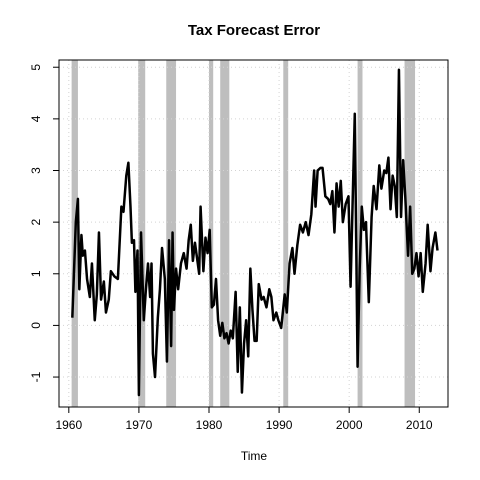 The width and height of the screenshot is (480, 480). What do you see at coordinates (349, 425) in the screenshot?
I see `x-tick-label: 2000` at bounding box center [349, 425].